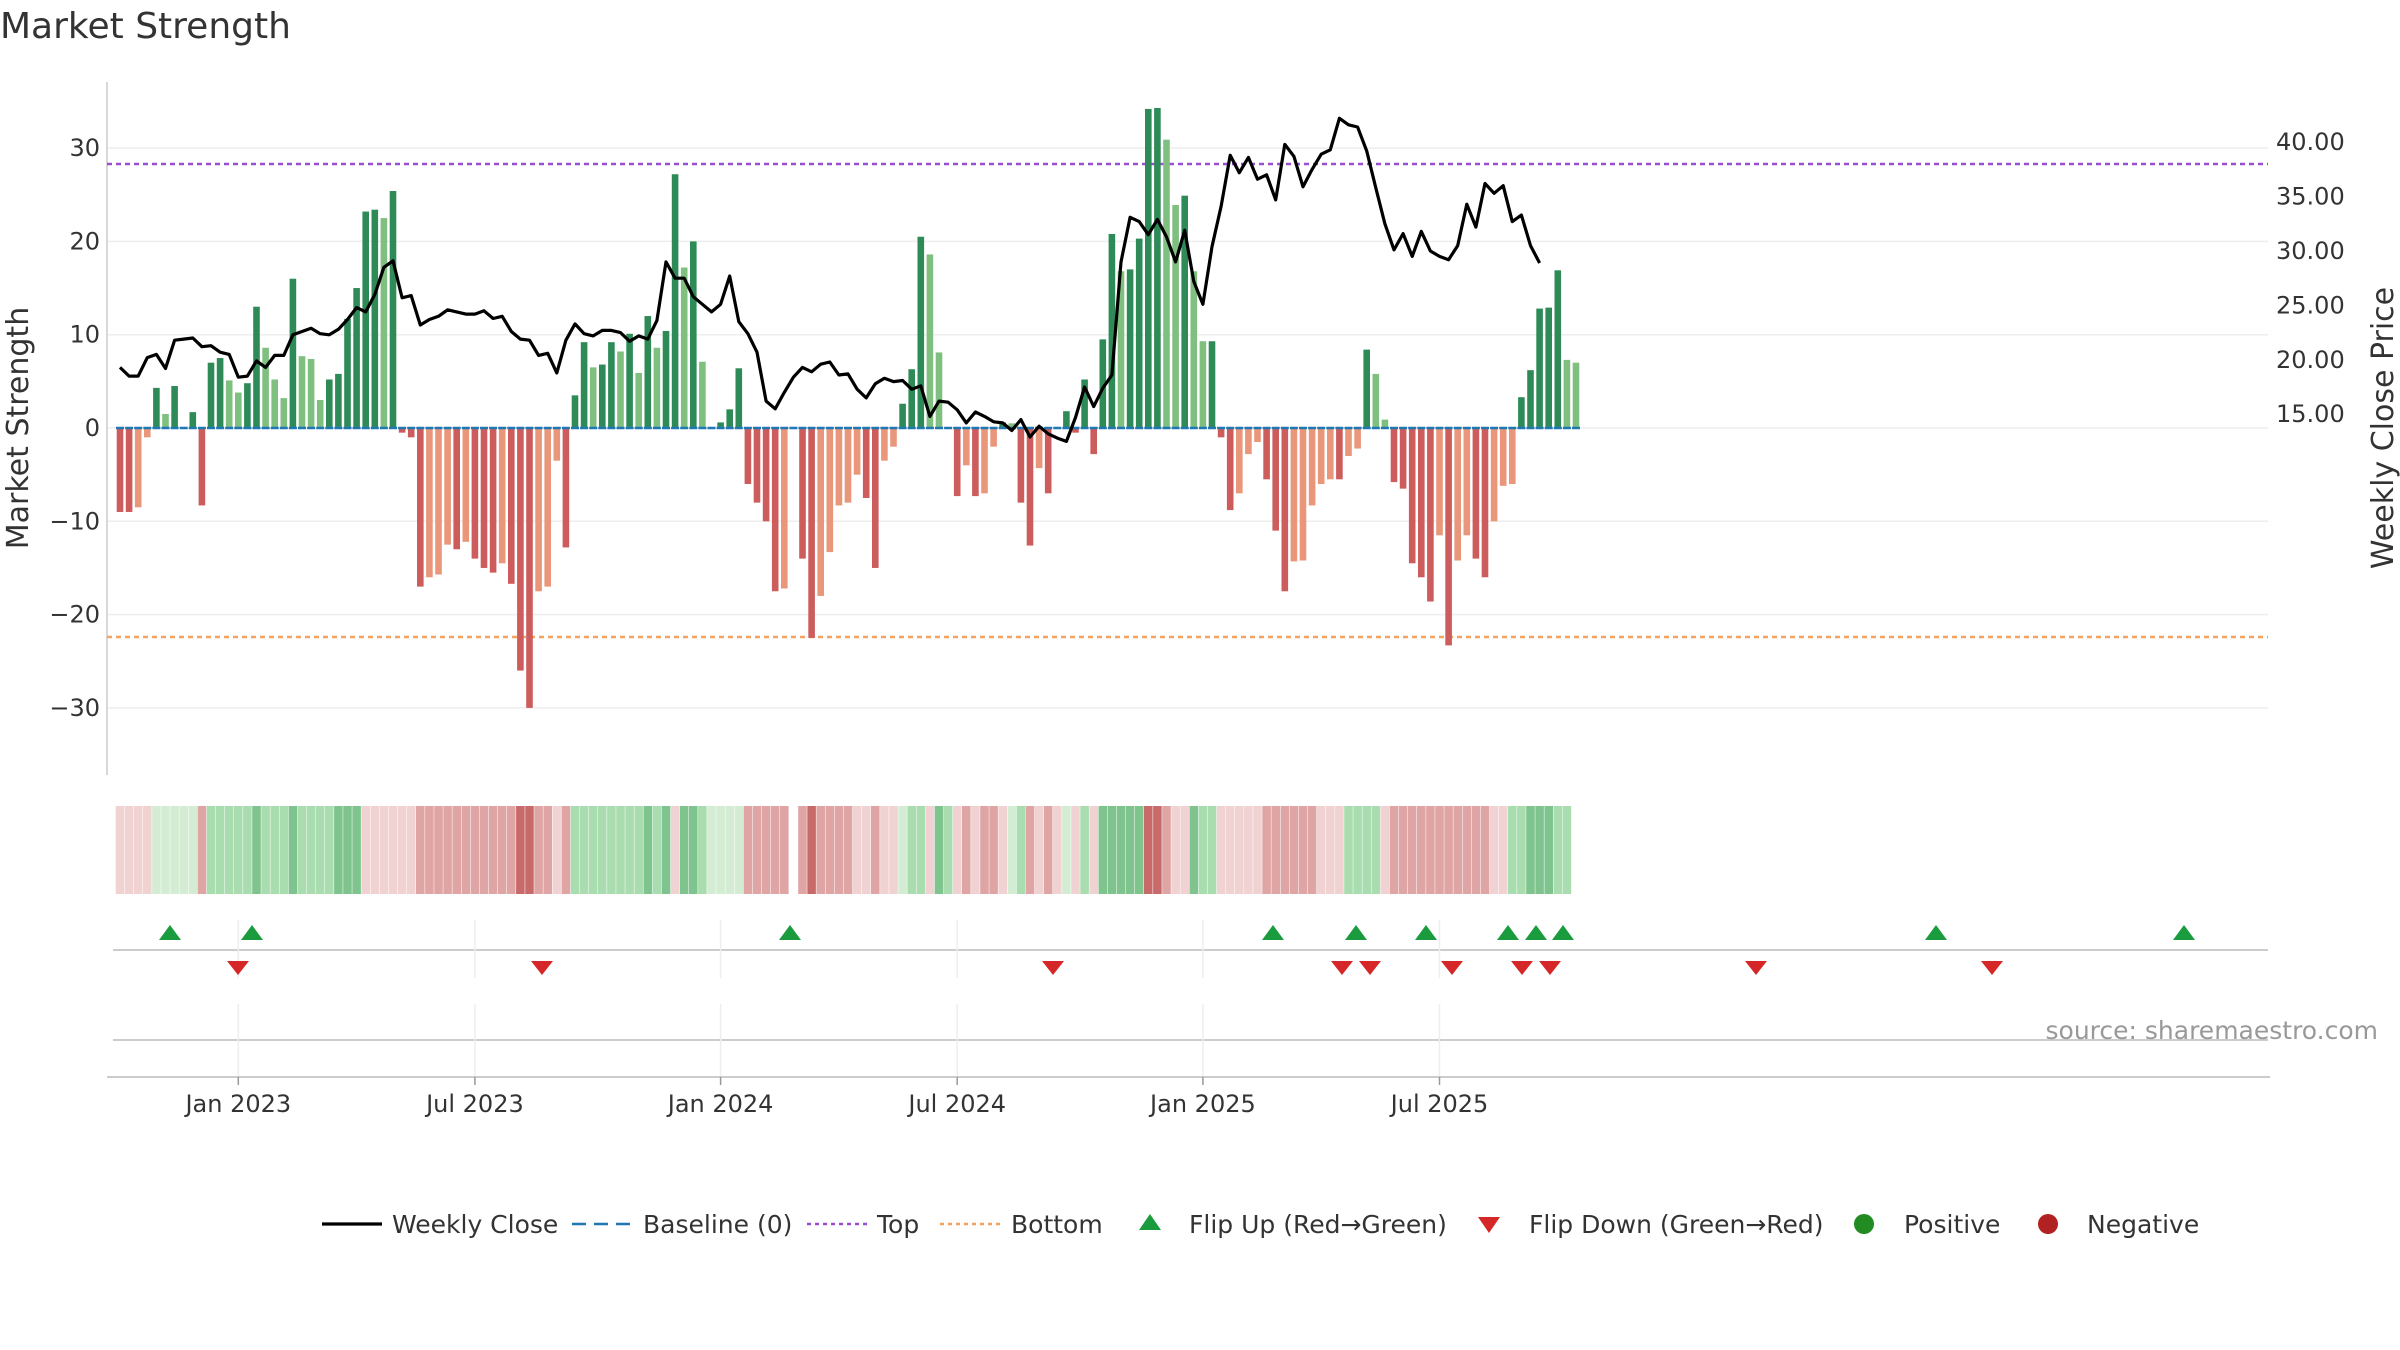 The height and width of the screenshot is (1350, 2400). What do you see at coordinates (1318, 1224) in the screenshot?
I see `legend-label: Flip Up (Red→Green)` at bounding box center [1318, 1224].